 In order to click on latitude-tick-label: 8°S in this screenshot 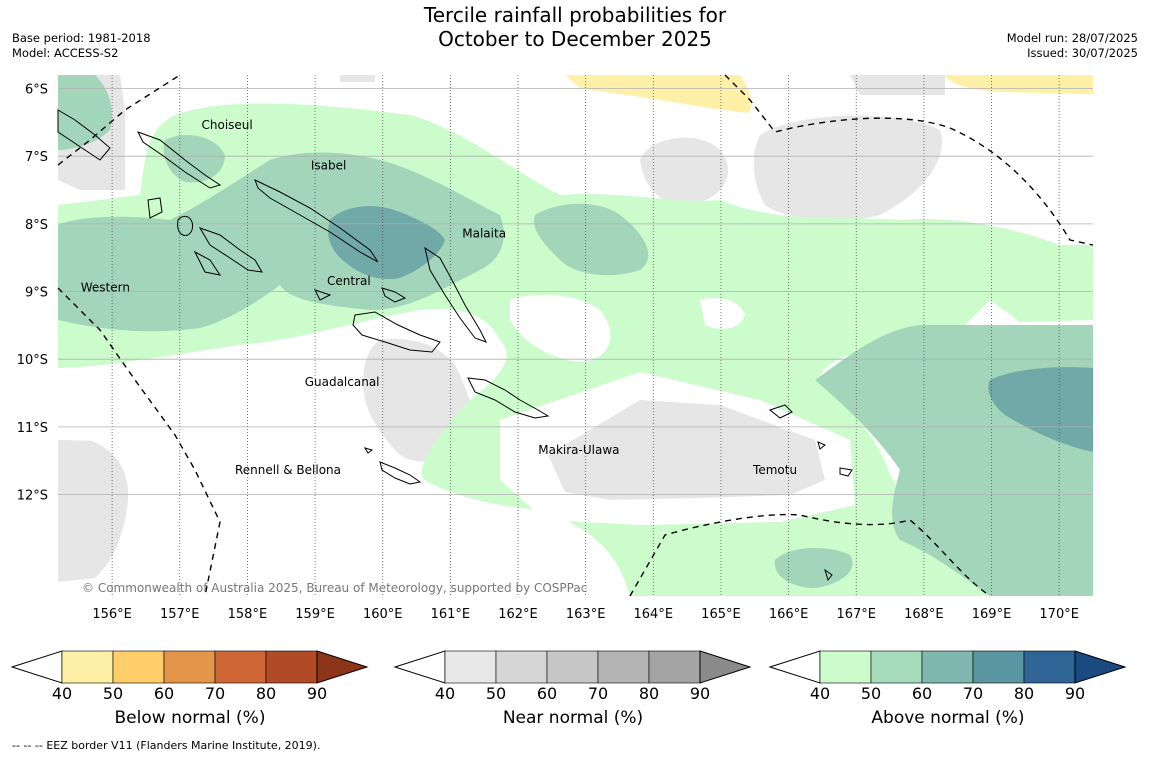, I will do `click(36, 225)`.